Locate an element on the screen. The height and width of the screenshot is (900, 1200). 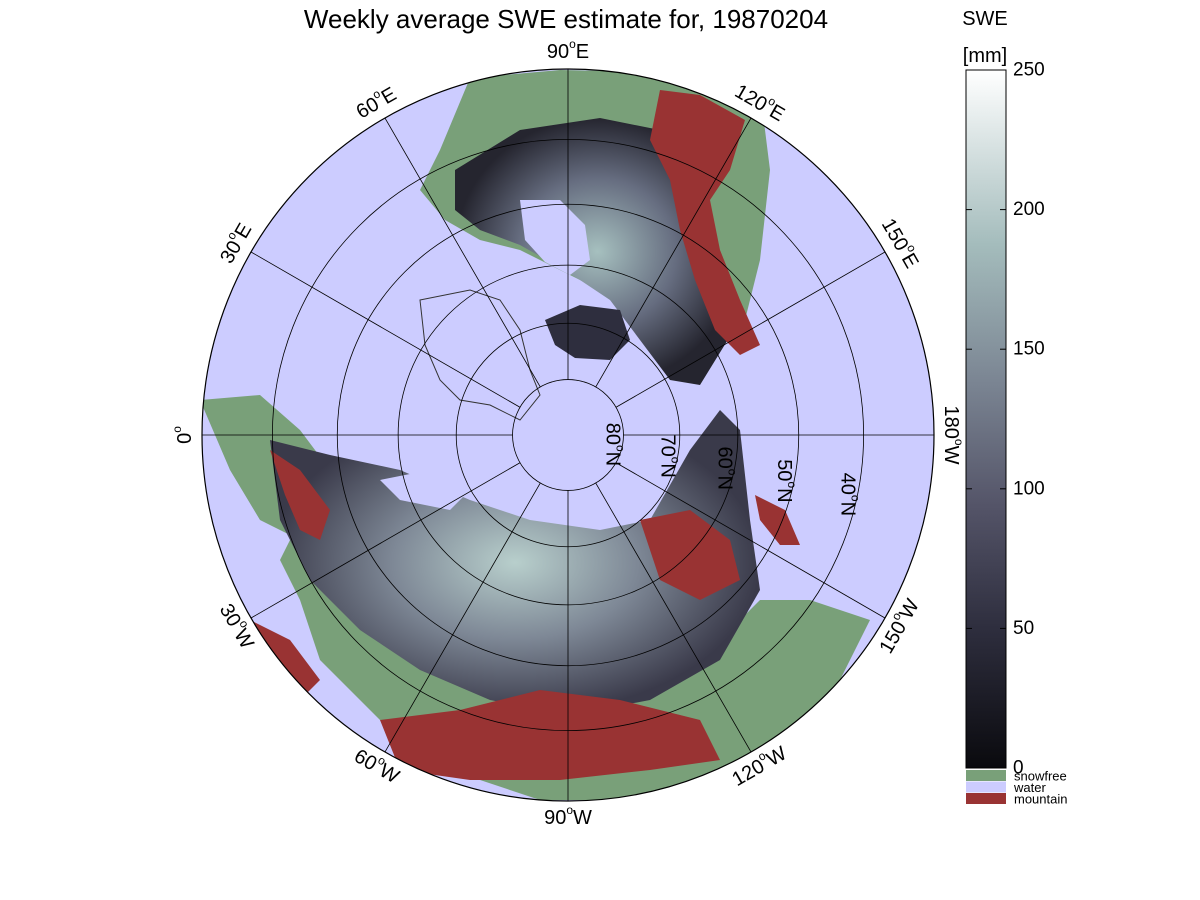
meridian-label-0: 0o is located at coordinates (183, 435).